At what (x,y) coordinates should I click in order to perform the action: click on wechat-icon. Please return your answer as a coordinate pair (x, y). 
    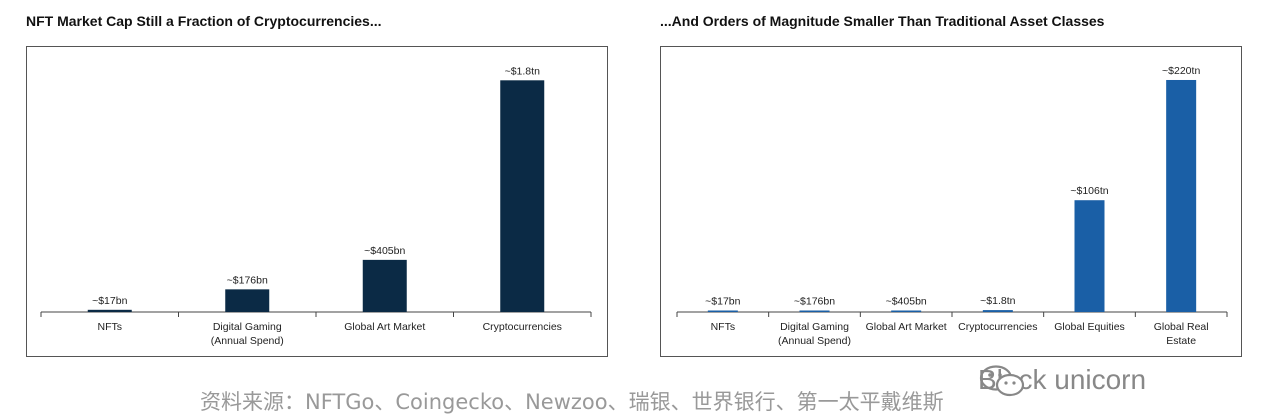
    Looking at the image, I should click on (1002, 381).